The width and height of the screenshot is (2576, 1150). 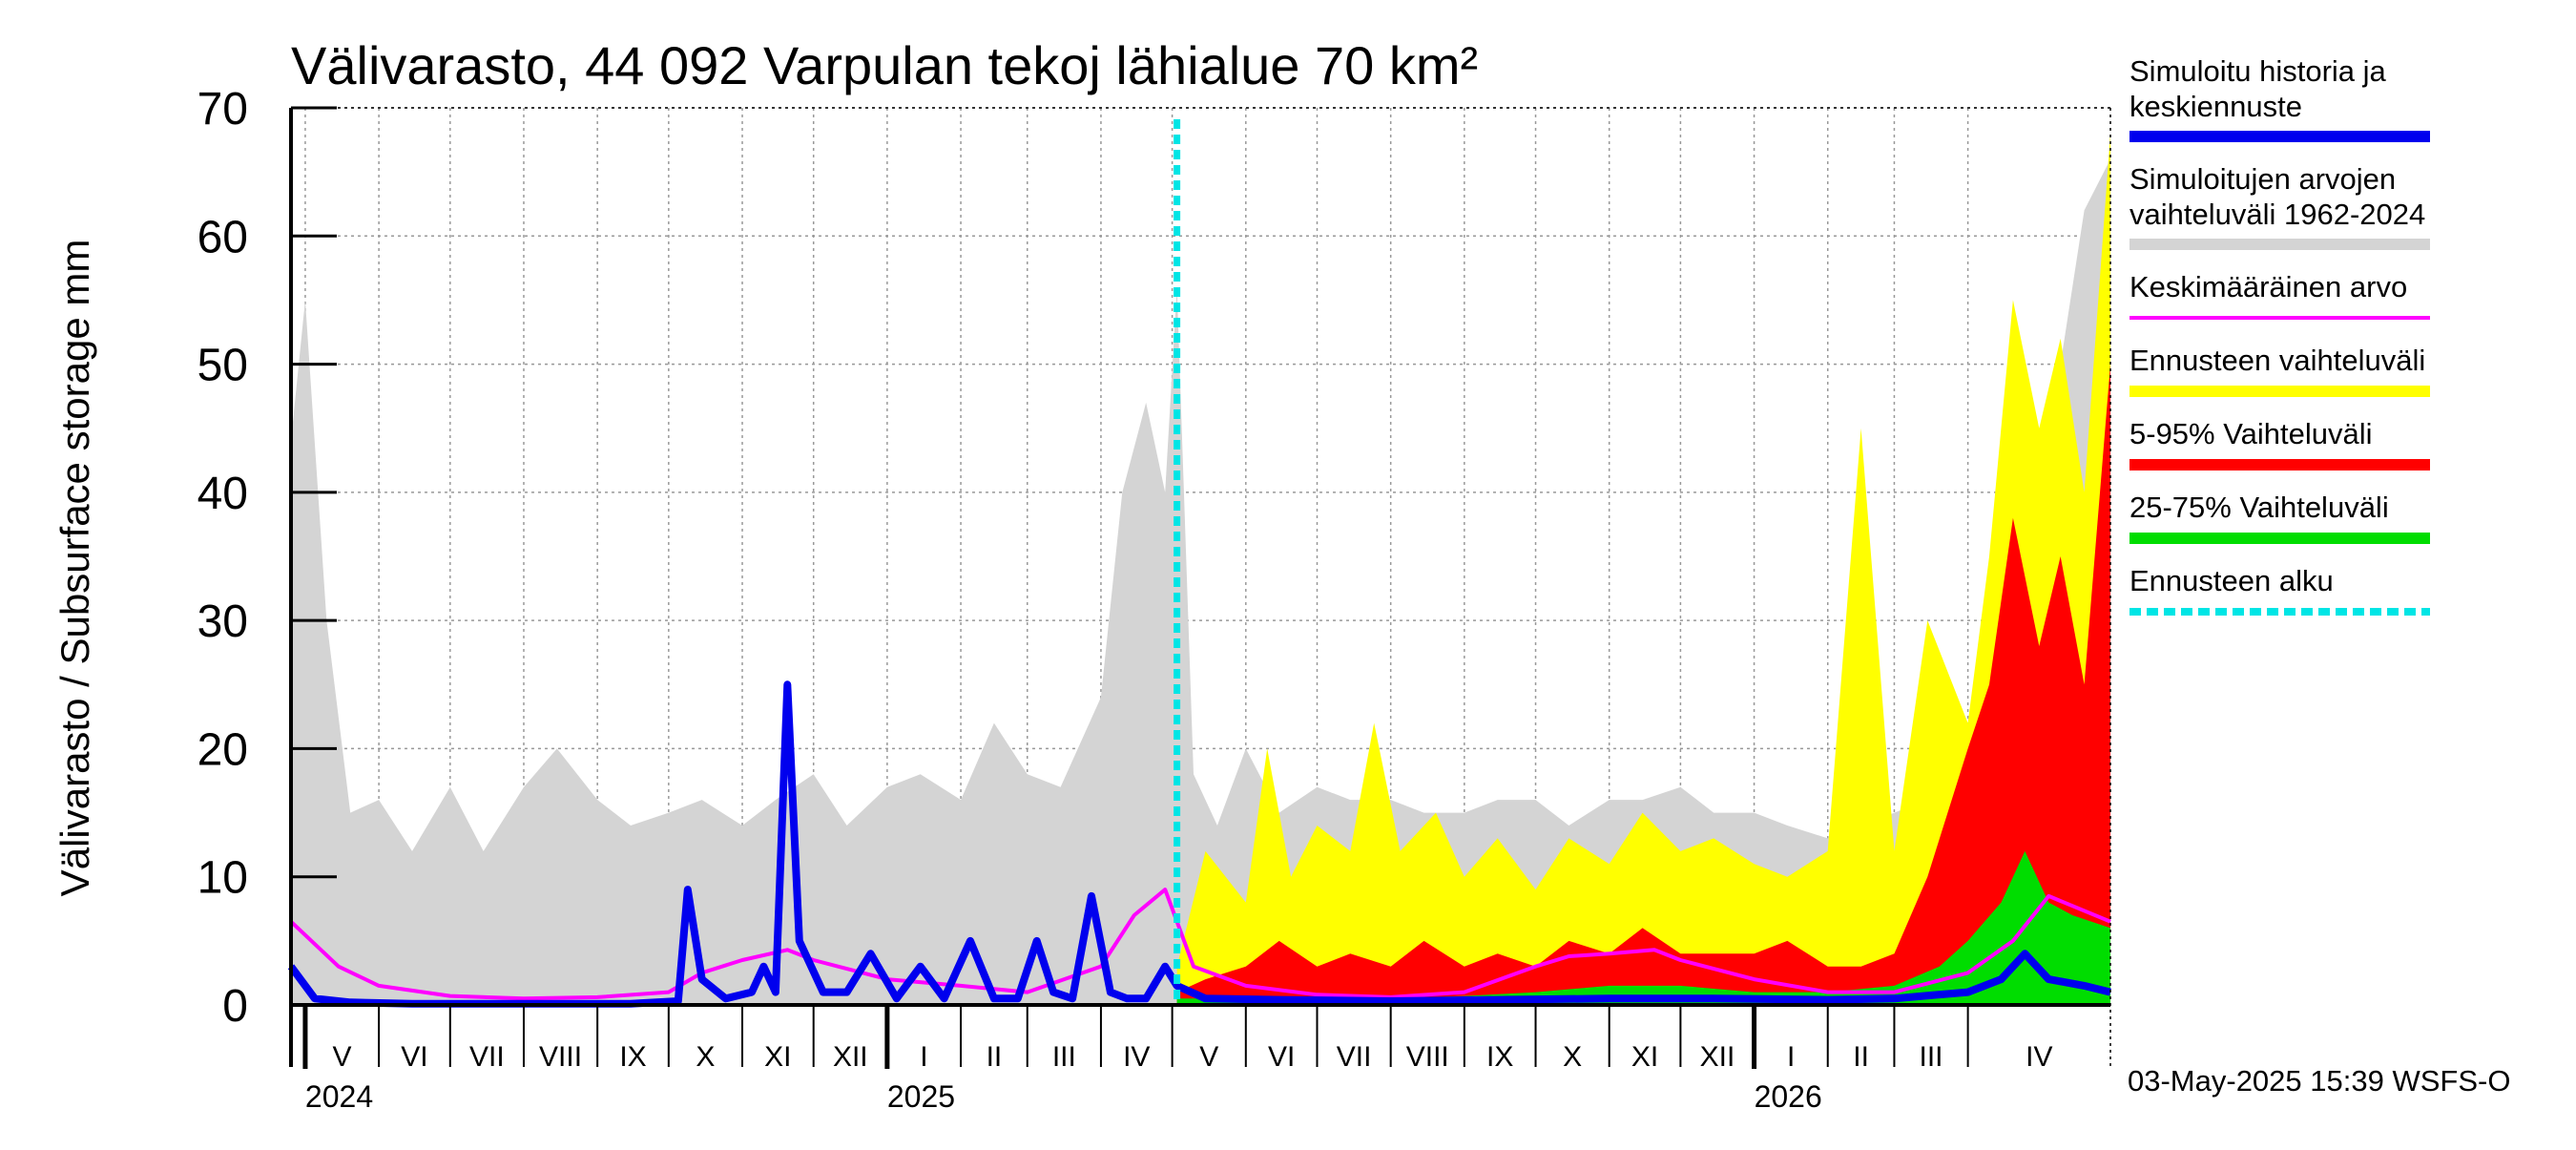 What do you see at coordinates (222, 621) in the screenshot?
I see `y-tick-label: 30` at bounding box center [222, 621].